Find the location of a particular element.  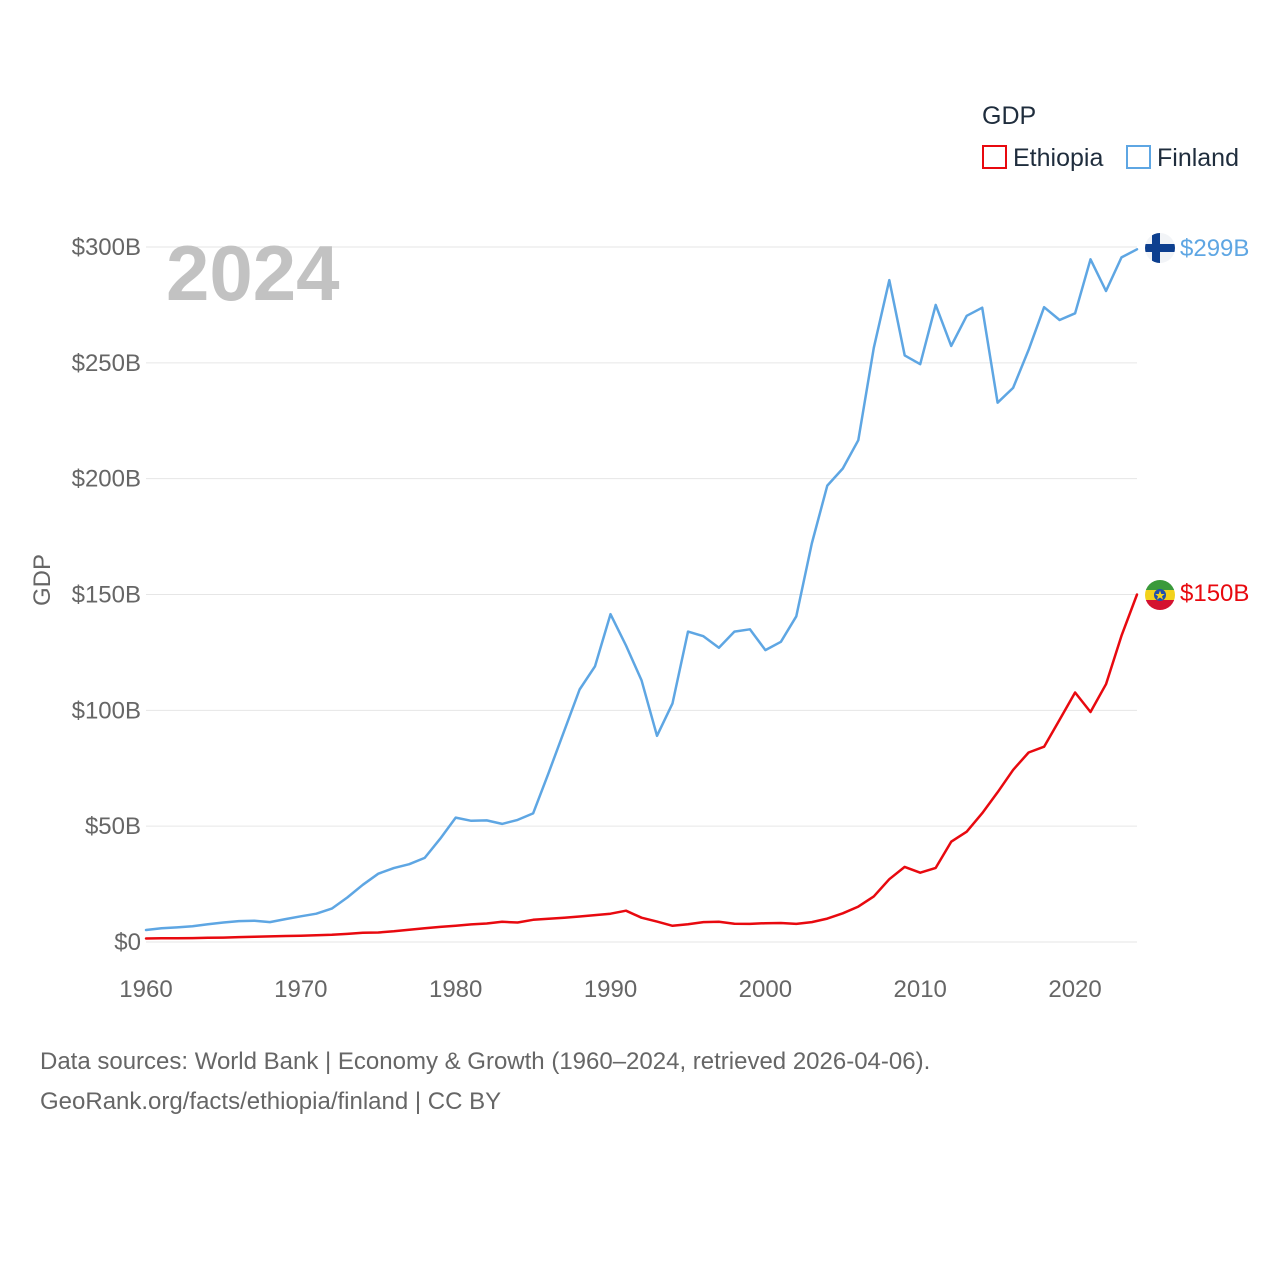

legend-item-finland: Finland is located at coordinates (1182, 158).